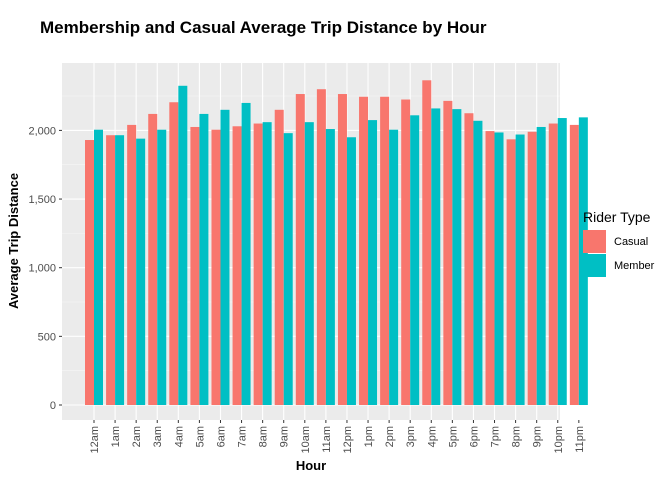  I want to click on y-axis-title: Average Trip Distance, so click(13, 241).